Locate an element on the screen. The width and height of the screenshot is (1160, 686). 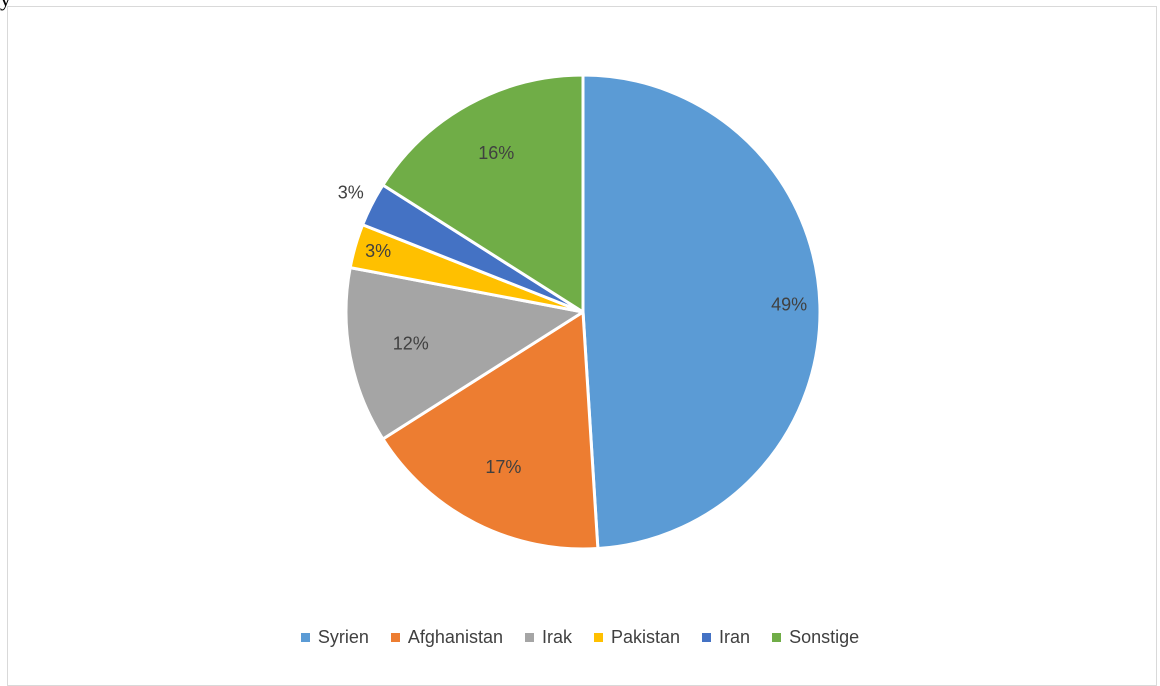
legend-item-irak: Irak is located at coordinates (548, 637).